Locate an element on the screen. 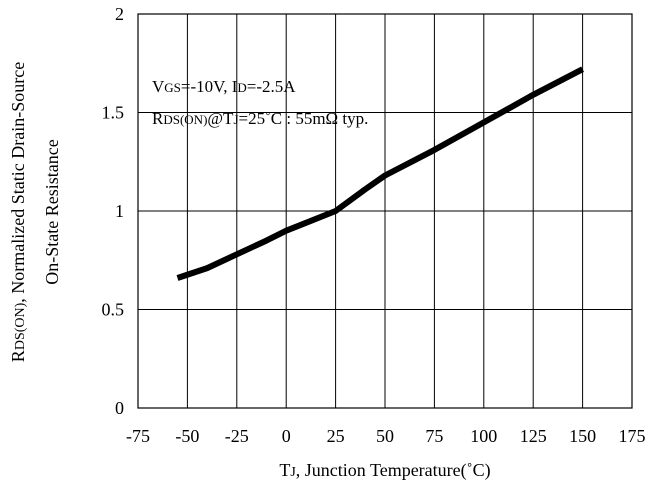 The width and height of the screenshot is (663, 483). y-tick-label: 0 is located at coordinates (119, 408).